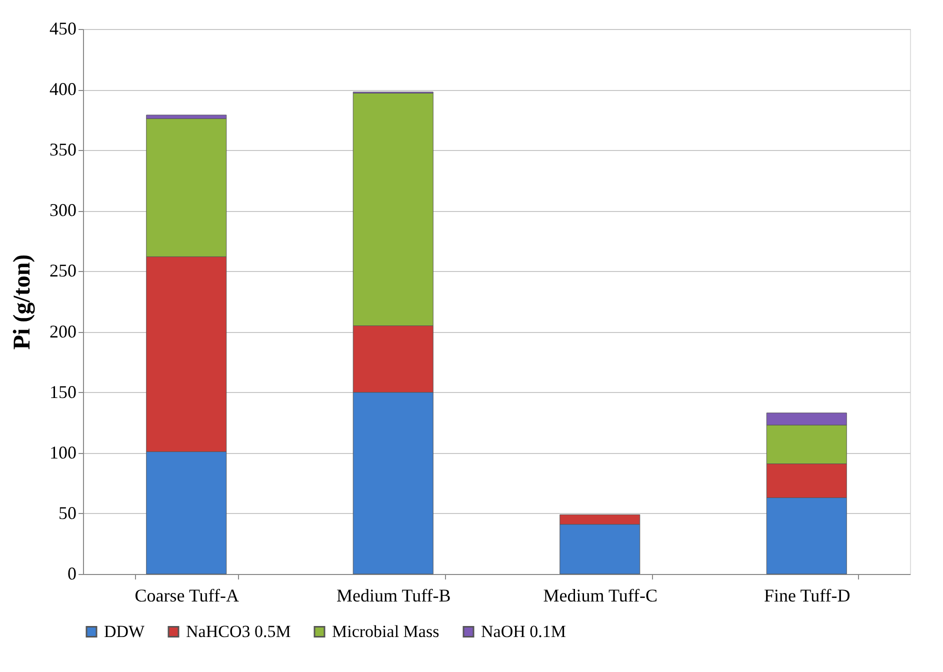  I want to click on y-tick-label: 300, so click(63, 210).